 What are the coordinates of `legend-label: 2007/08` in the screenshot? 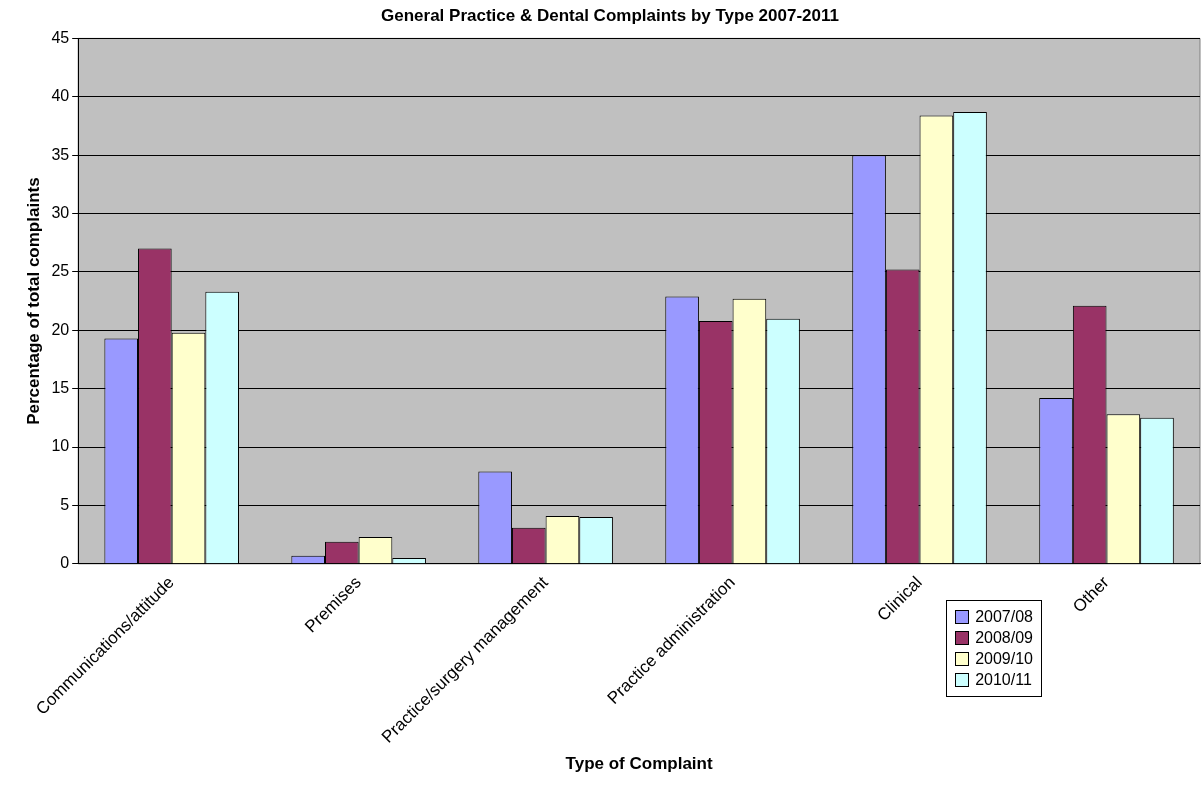 It's located at (1004, 617).